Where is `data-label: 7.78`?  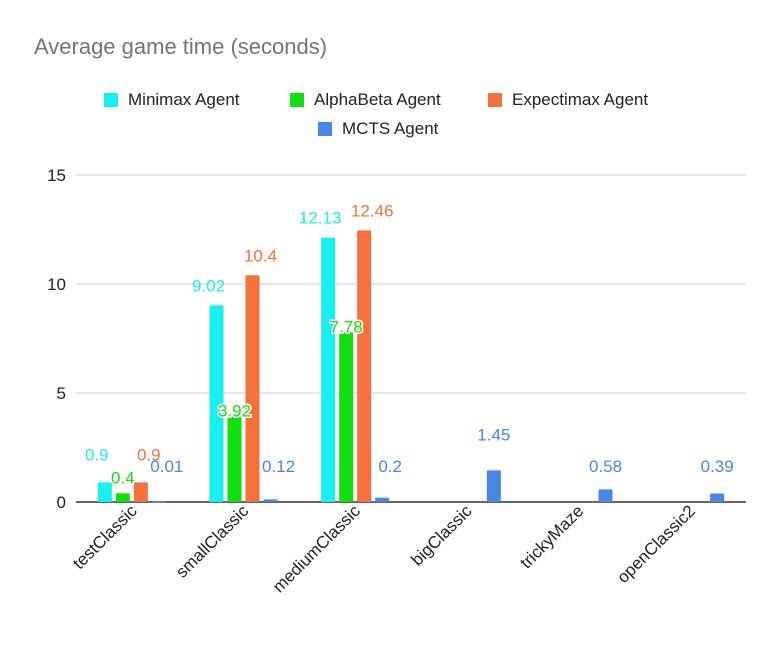 data-label: 7.78 is located at coordinates (346, 326).